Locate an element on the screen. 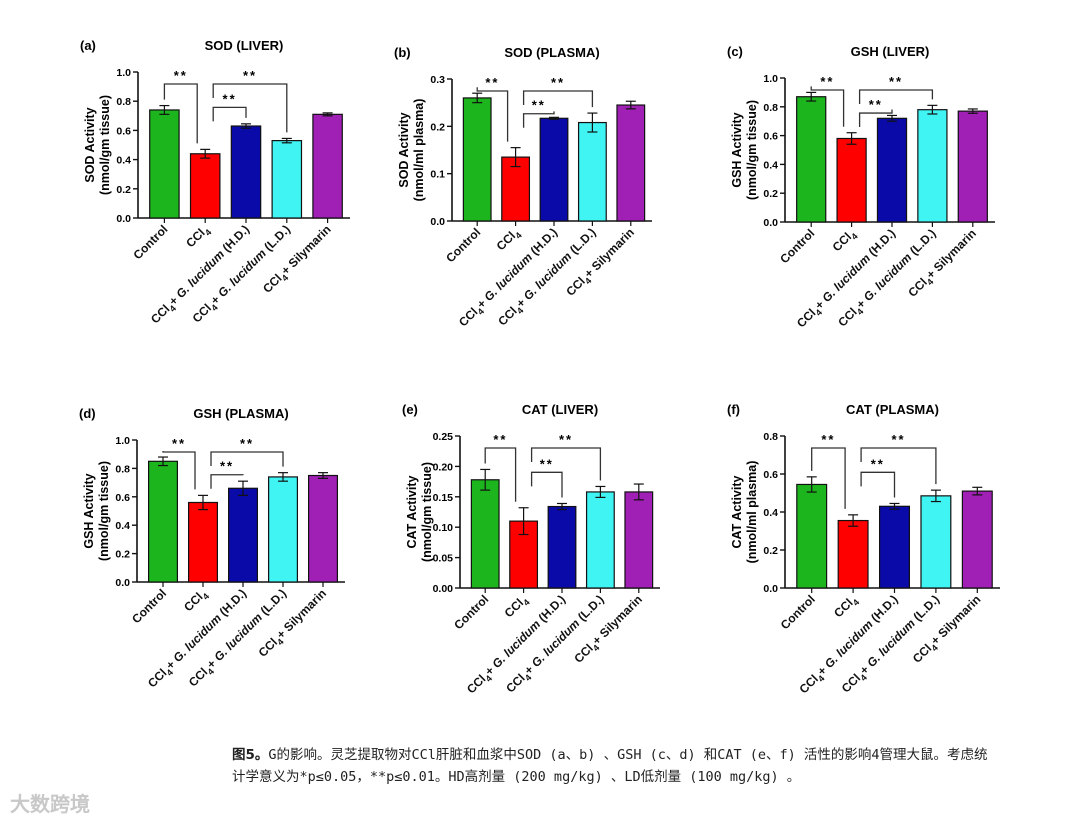  panel-letter: (a) is located at coordinates (88, 45).